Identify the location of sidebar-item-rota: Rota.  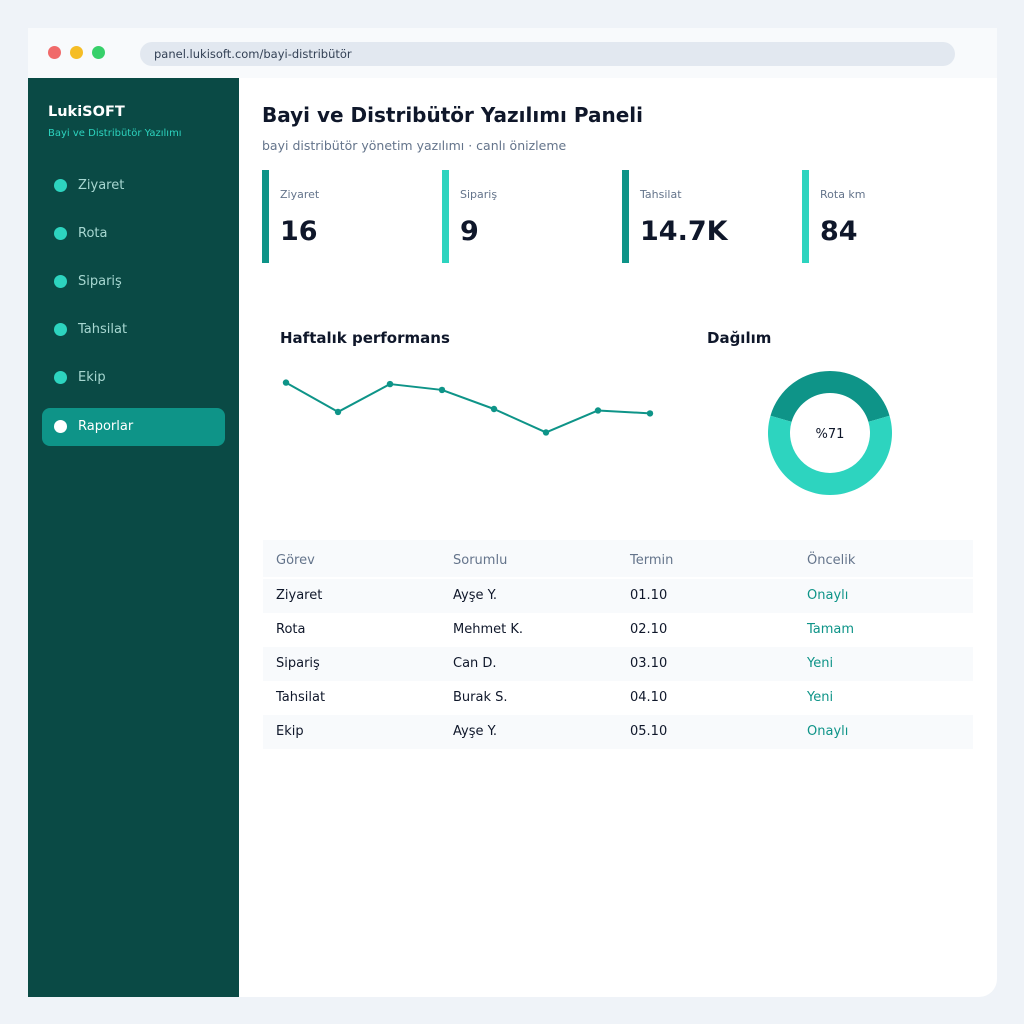
(133, 234).